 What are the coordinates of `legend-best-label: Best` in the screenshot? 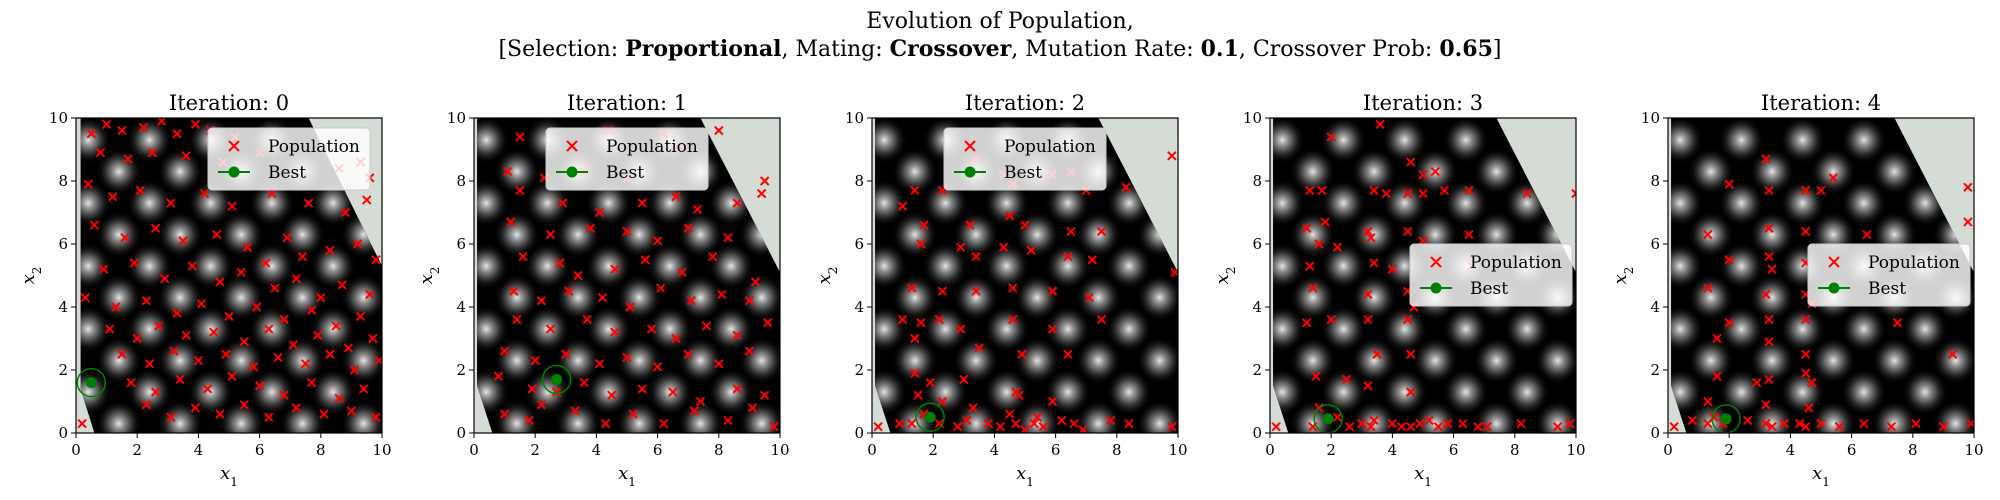 It's located at (287, 173).